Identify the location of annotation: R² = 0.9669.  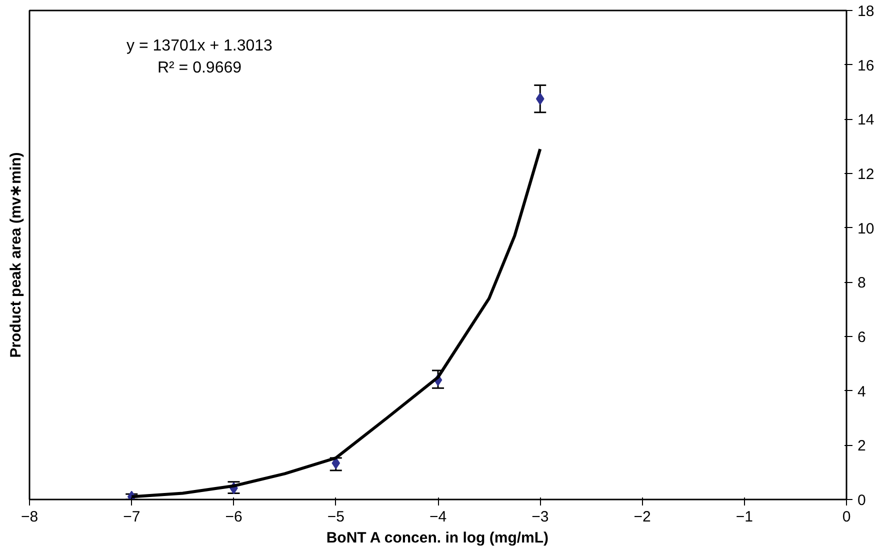
(199, 68).